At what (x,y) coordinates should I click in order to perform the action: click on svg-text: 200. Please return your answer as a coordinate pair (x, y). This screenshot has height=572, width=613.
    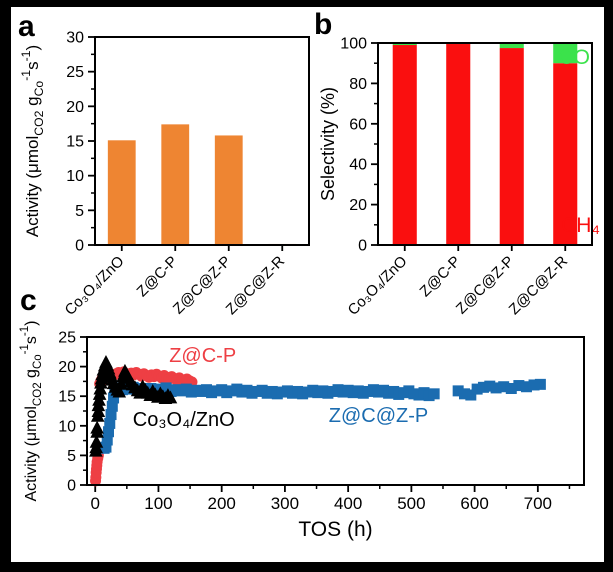
    Looking at the image, I should click on (221, 503).